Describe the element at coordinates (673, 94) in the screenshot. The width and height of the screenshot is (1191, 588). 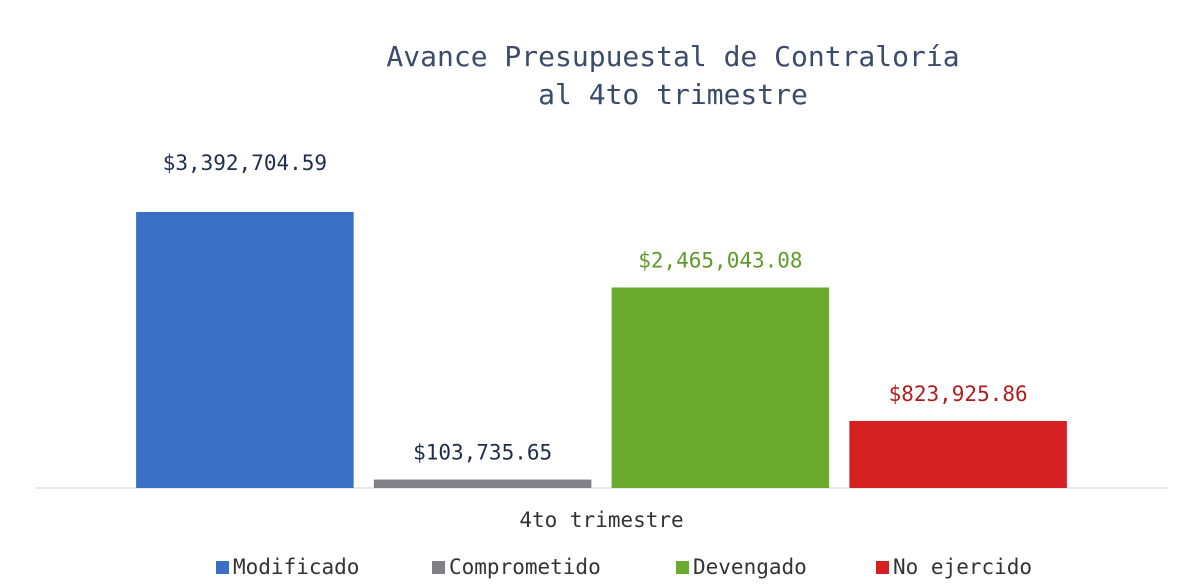
I see `chart-title: al 4to trimestre` at that location.